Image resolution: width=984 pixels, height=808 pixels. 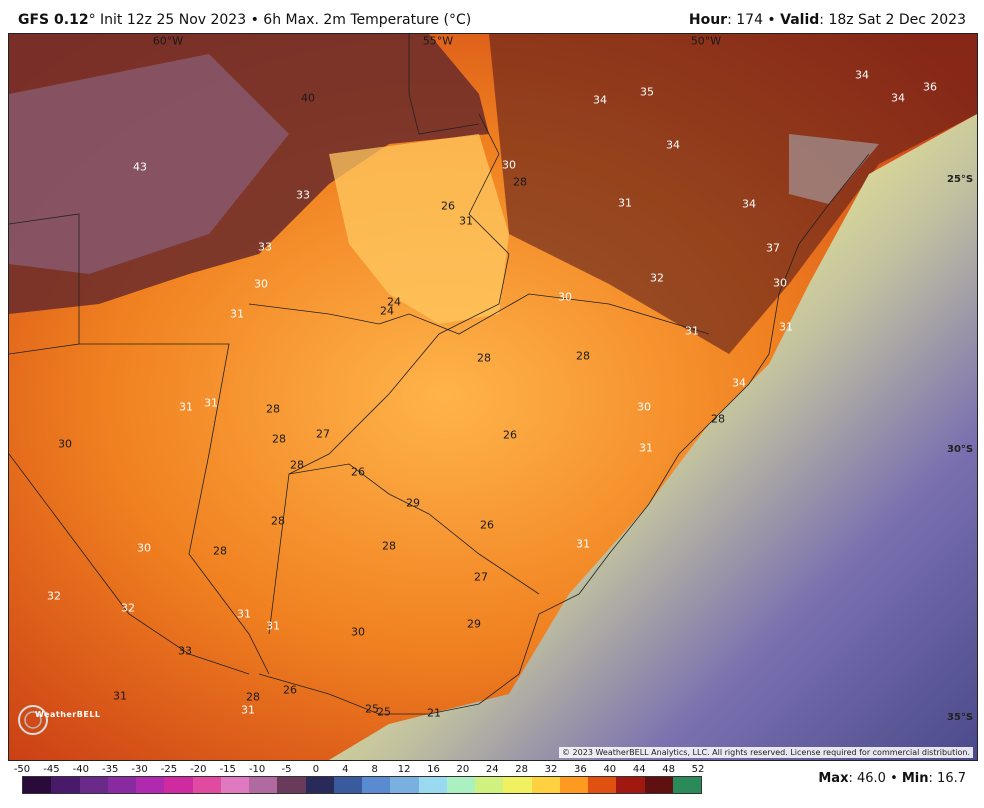 What do you see at coordinates (773, 248) in the screenshot?
I see `temp-label: 37` at bounding box center [773, 248].